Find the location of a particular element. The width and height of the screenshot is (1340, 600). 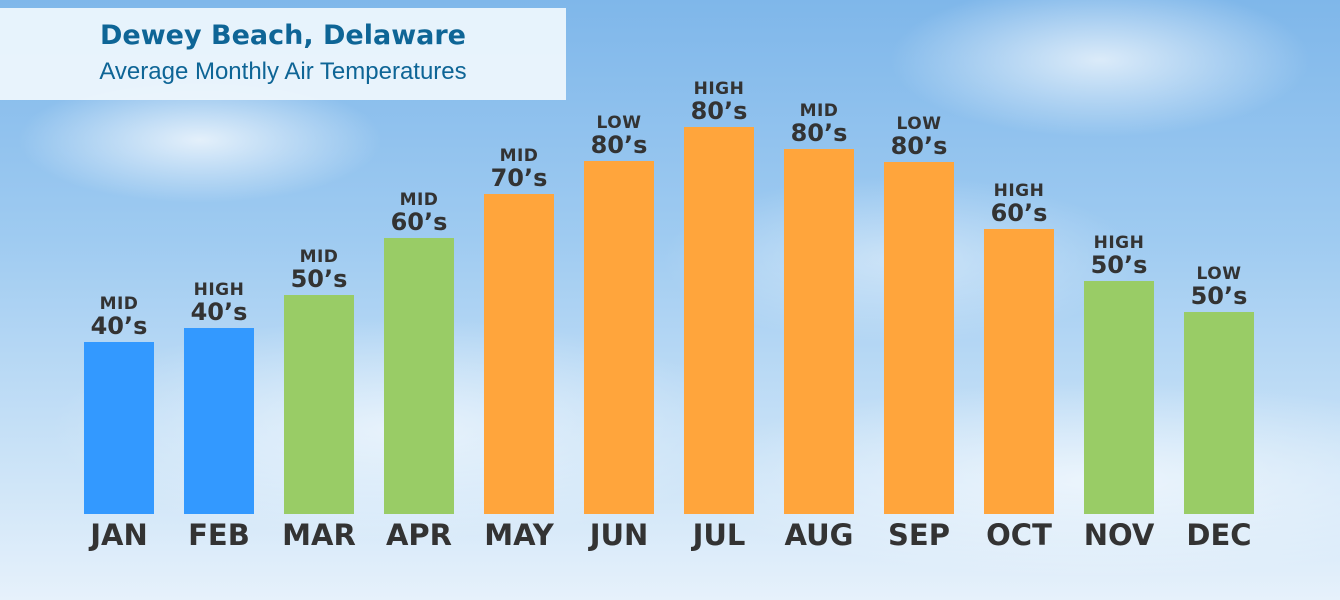

month-label-jul: JUL is located at coordinates (719, 535).